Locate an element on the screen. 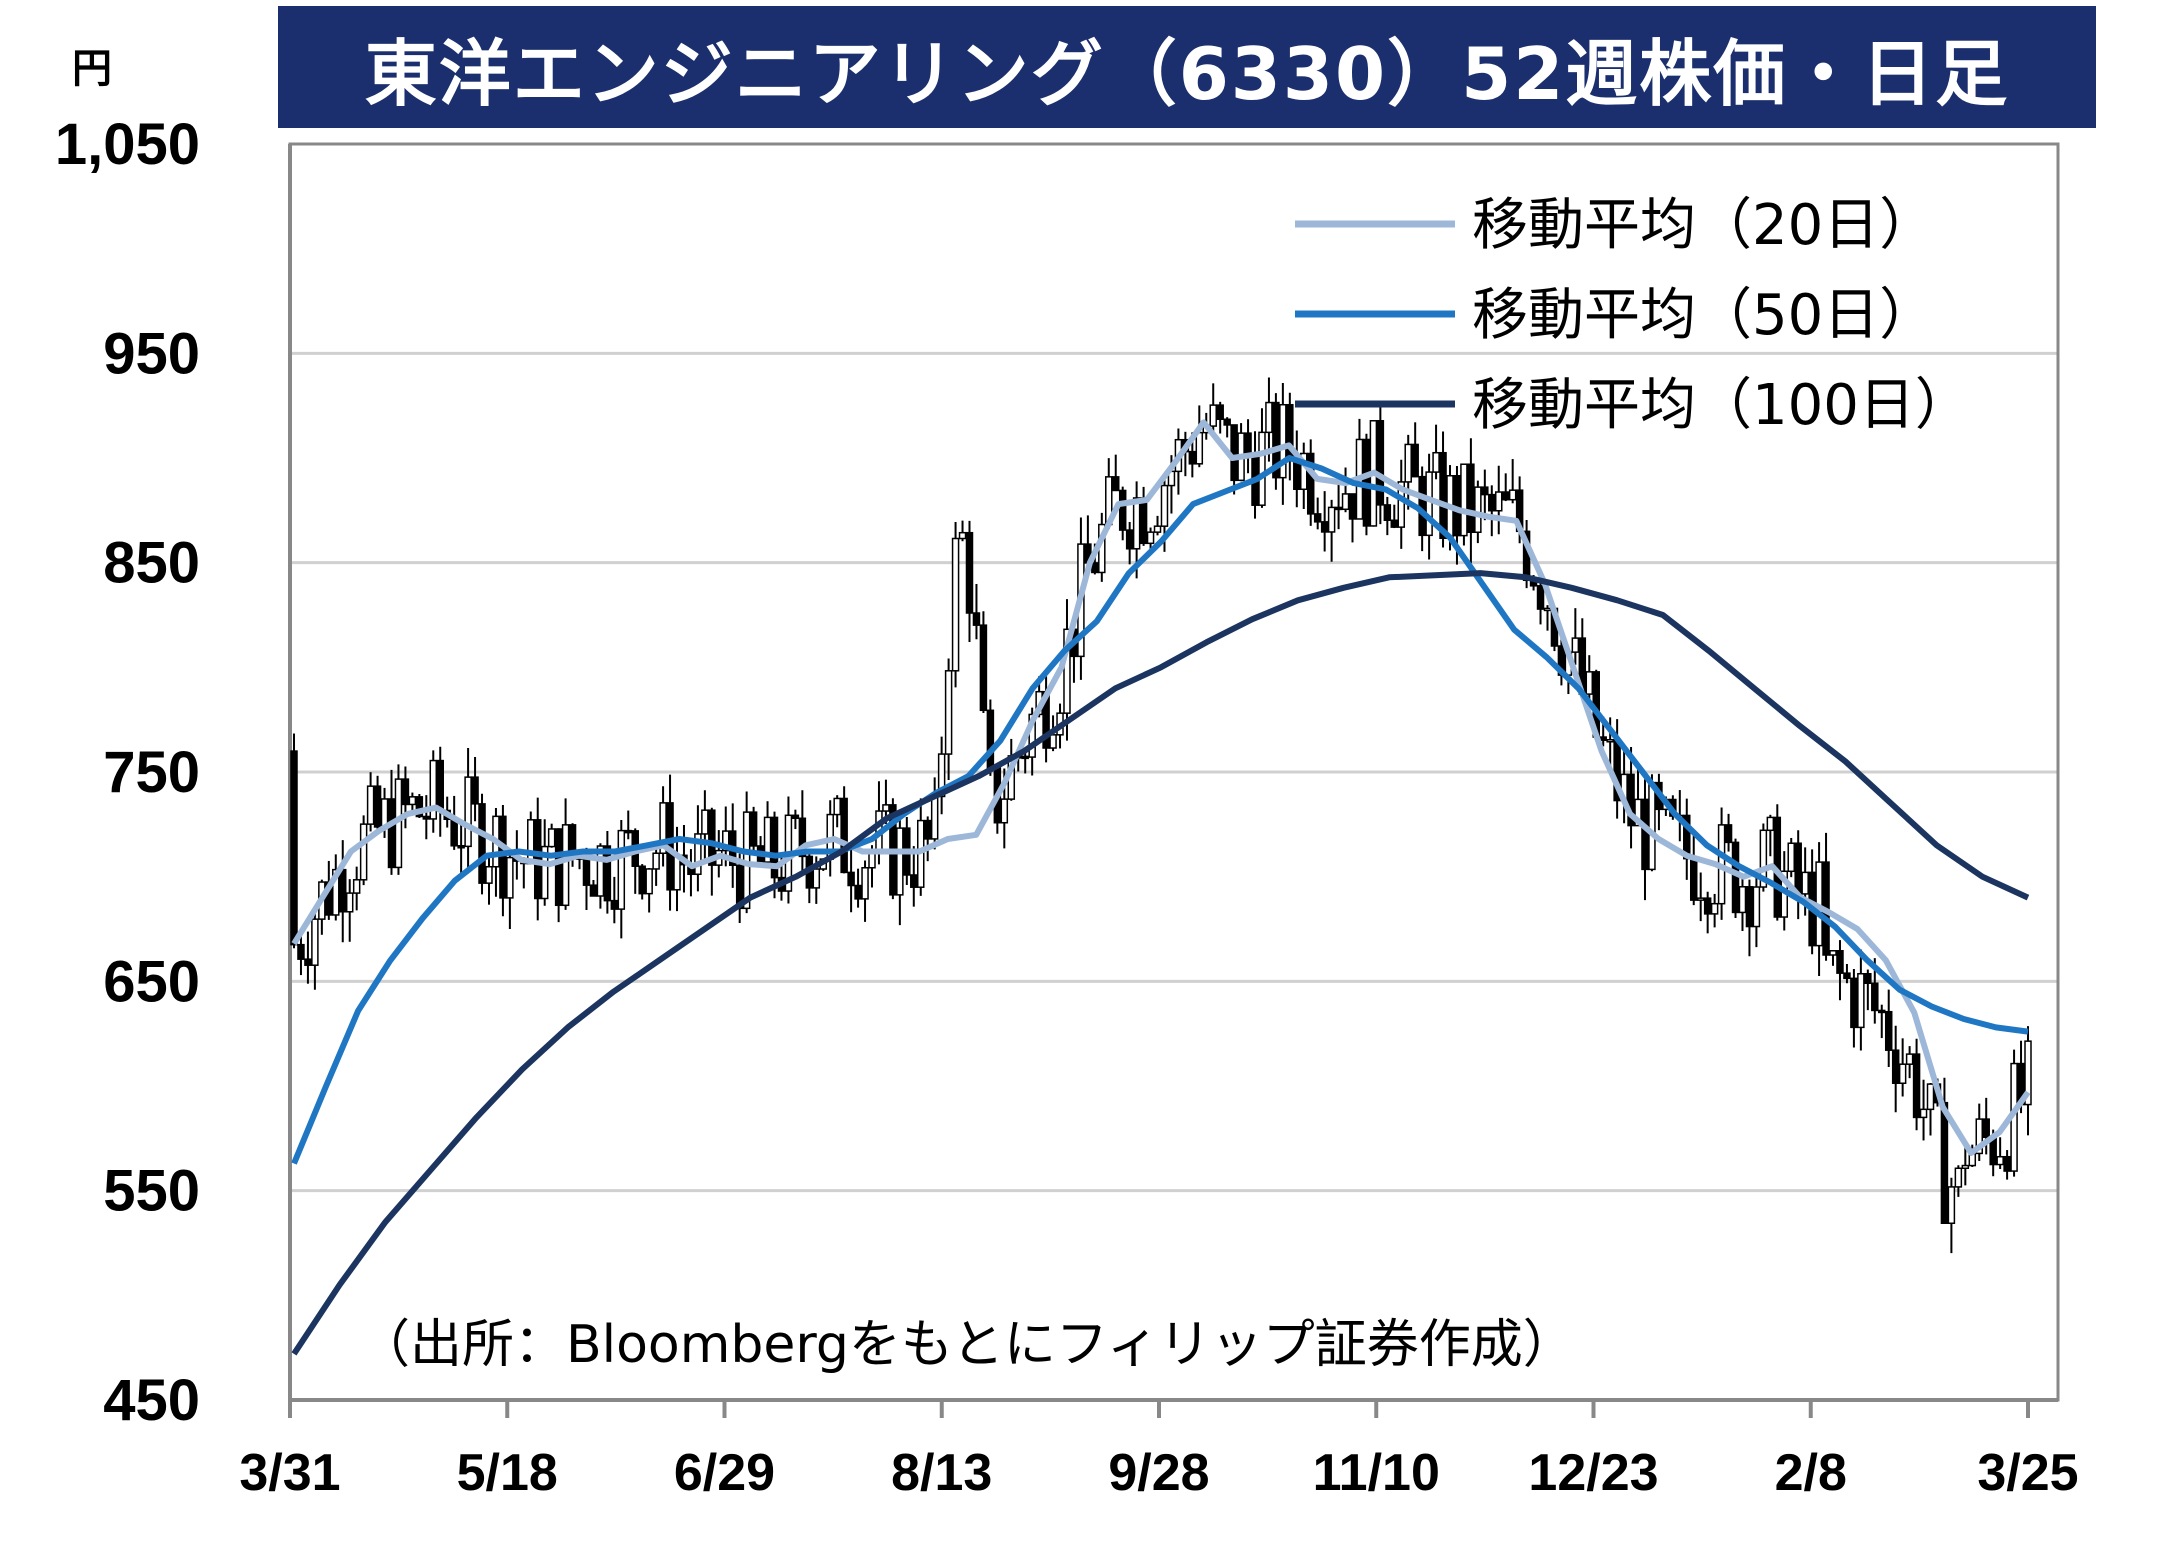 This screenshot has width=2167, height=1541. x-tick-label: 9/28 is located at coordinates (1158, 1473).